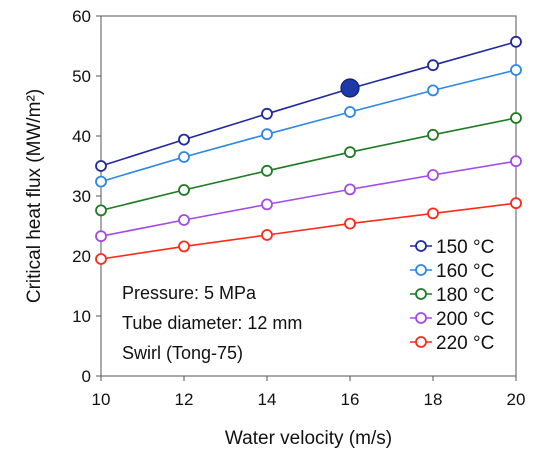 This screenshot has height=456, width=538. I want to click on y-tick-label: 20, so click(81, 256).